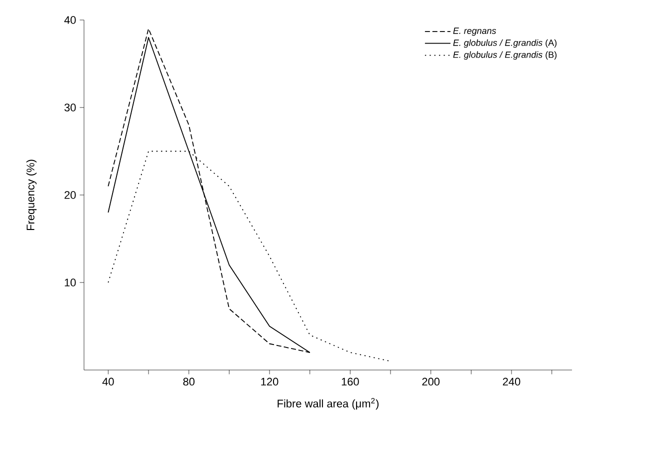 This screenshot has height=454, width=667. Describe the element at coordinates (474, 32) in the screenshot. I see `legend-label: E. regnans` at that location.